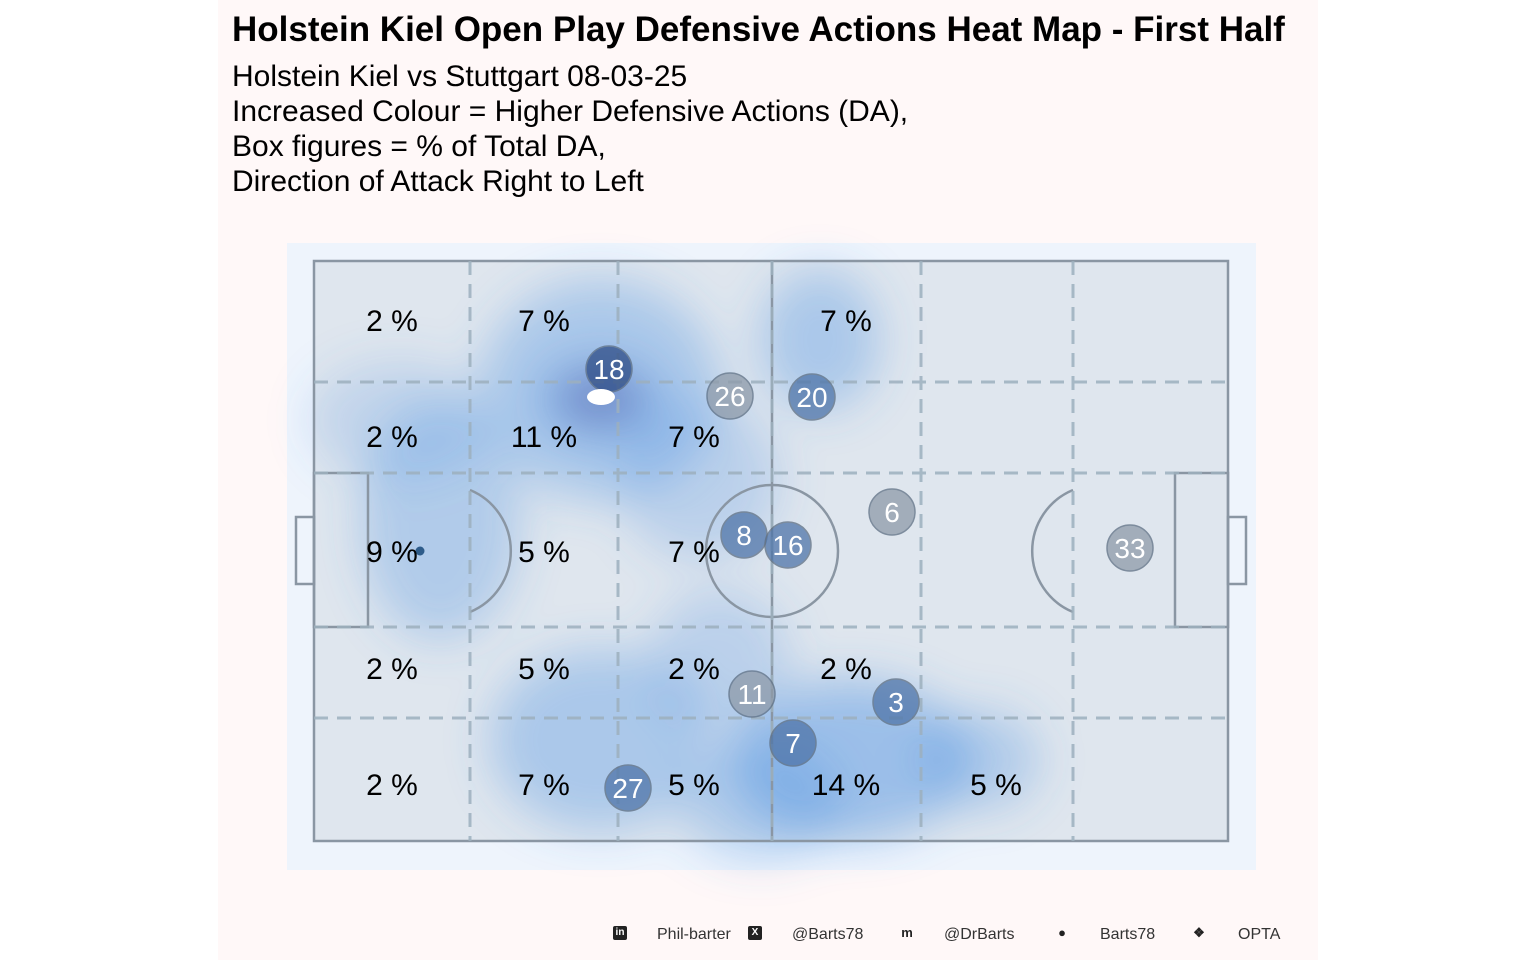  I want to click on mastodon-icon: m, so click(907, 932).